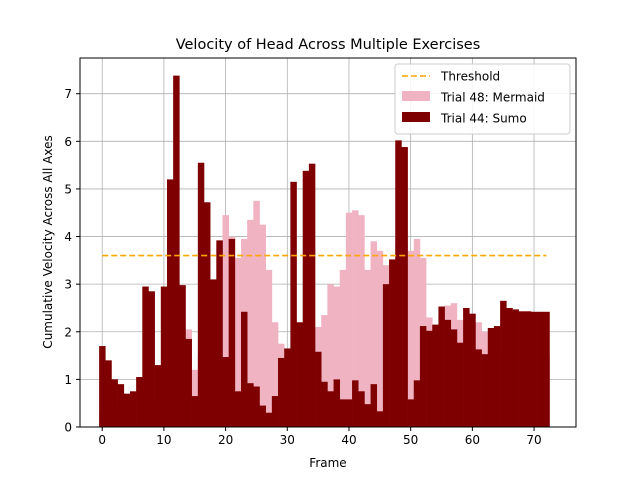 The height and width of the screenshot is (480, 640). What do you see at coordinates (533, 440) in the screenshot?
I see `x-tick-label: 70` at bounding box center [533, 440].